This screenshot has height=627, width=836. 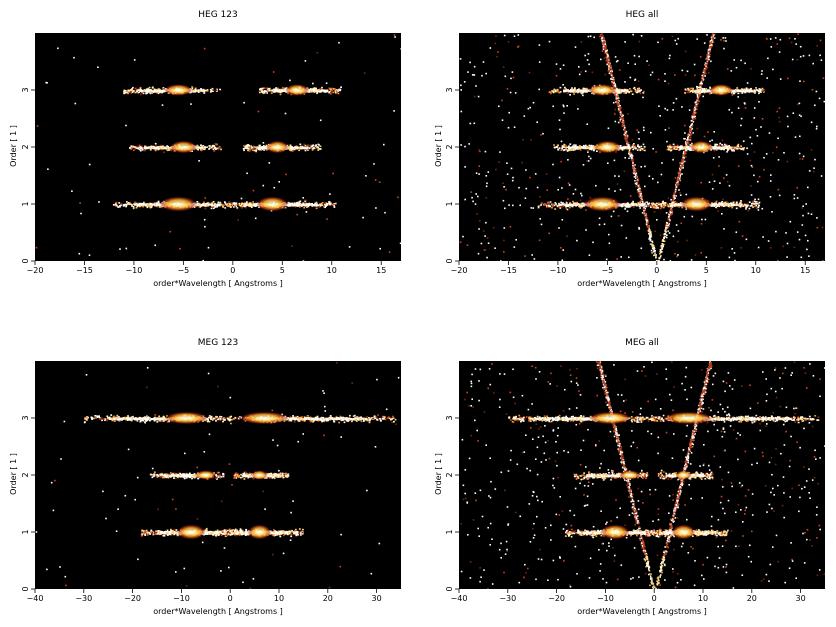 I want to click on x-tick-label: 0, so click(x=232, y=270).